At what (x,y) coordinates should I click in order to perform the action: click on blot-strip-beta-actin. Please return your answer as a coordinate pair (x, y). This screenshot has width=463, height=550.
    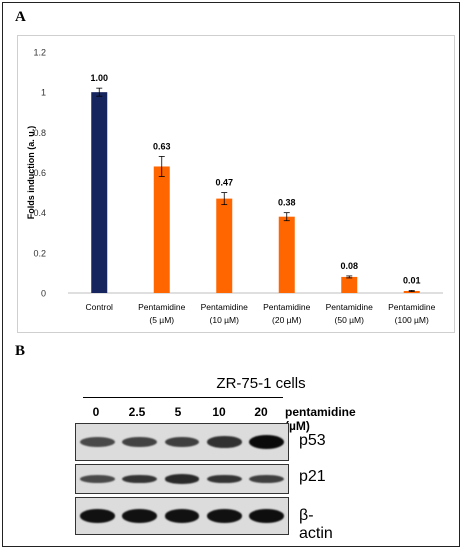
    Looking at the image, I should click on (182, 516).